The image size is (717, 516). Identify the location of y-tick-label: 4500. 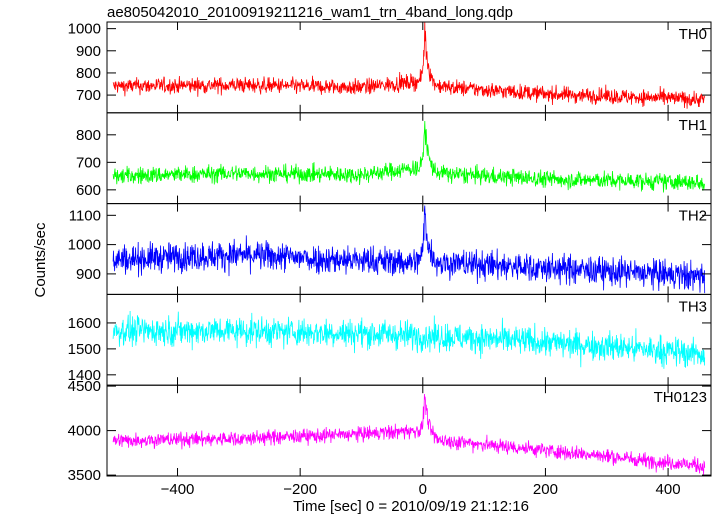
(84, 386).